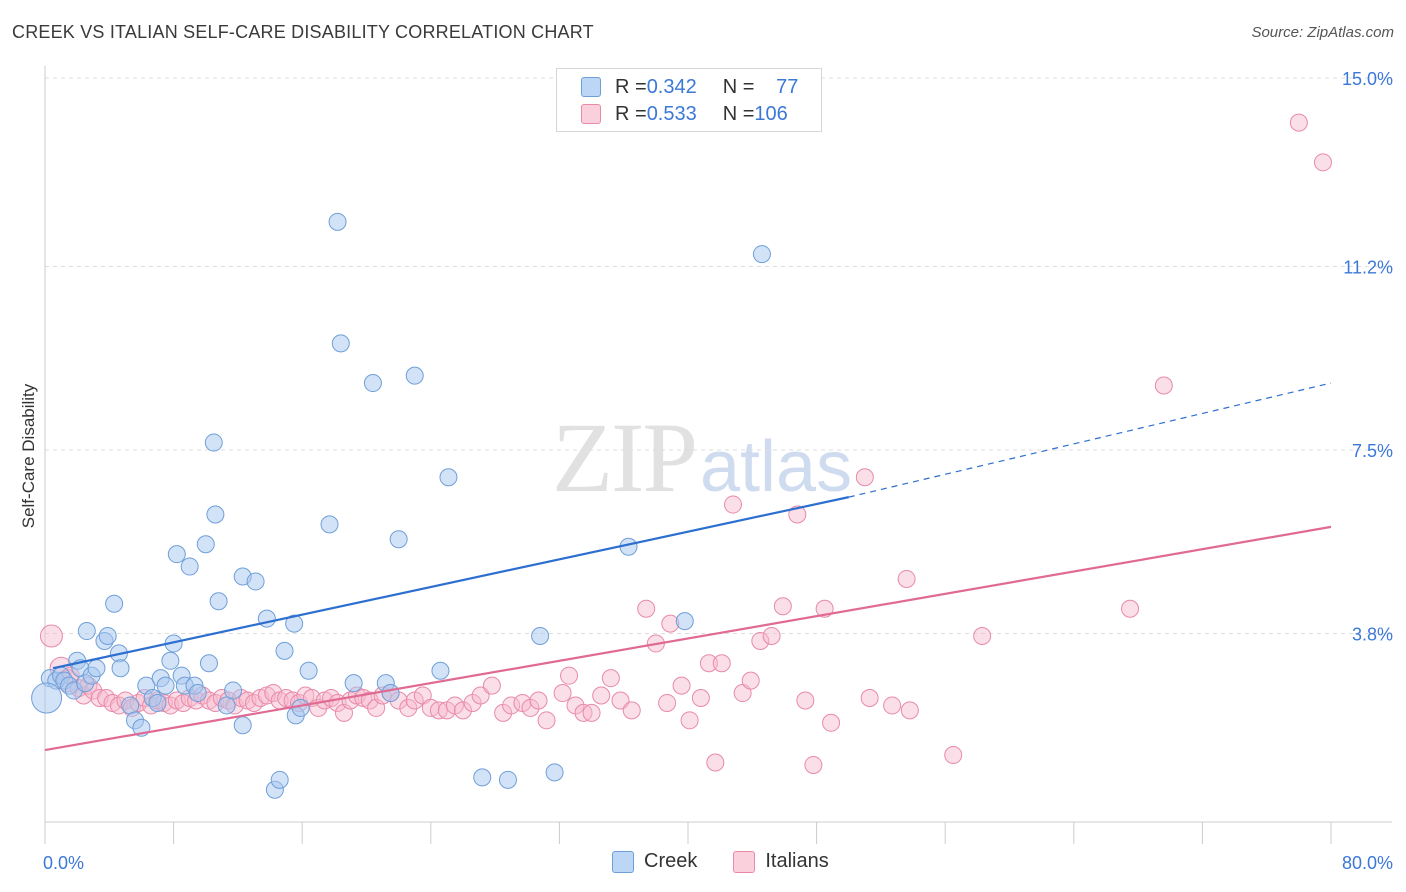 The height and width of the screenshot is (892, 1406). What do you see at coordinates (623, 861) in the screenshot?
I see `creek-legend-swatch` at bounding box center [623, 861].